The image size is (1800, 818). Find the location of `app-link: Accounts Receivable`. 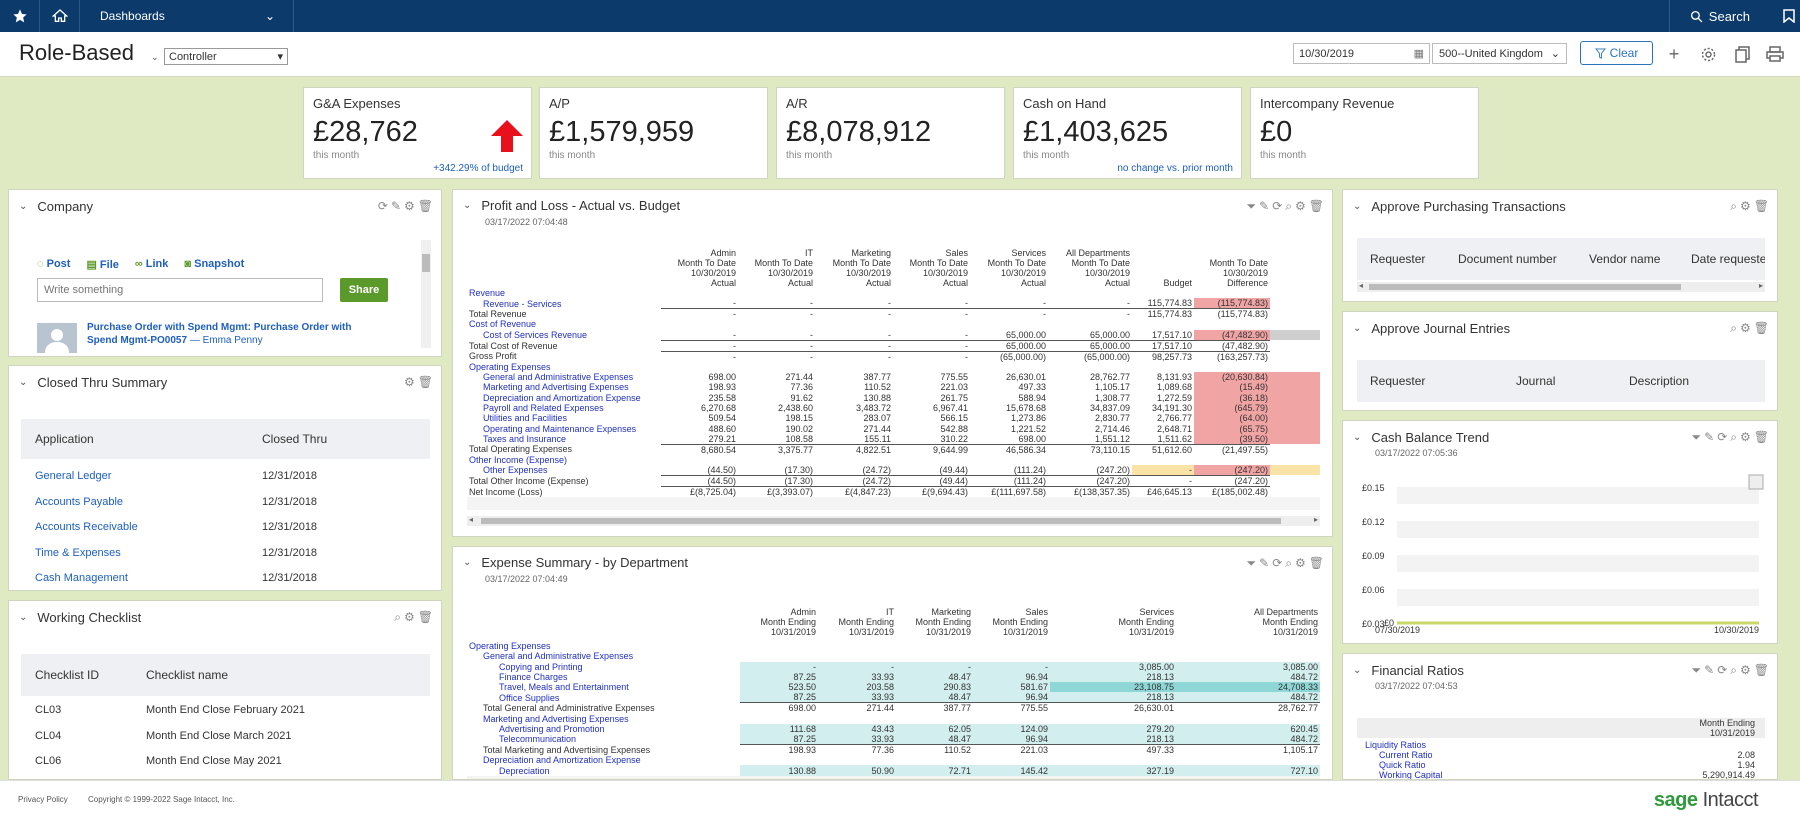

app-link: Accounts Receivable is located at coordinates (86, 527).